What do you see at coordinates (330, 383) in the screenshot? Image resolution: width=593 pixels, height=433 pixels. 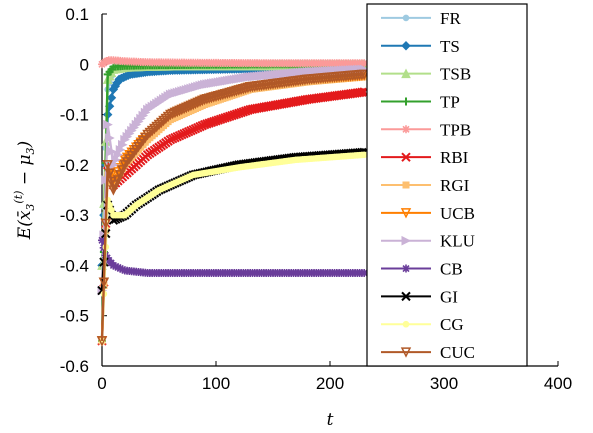 I see `x-tick-label: 200` at bounding box center [330, 383].